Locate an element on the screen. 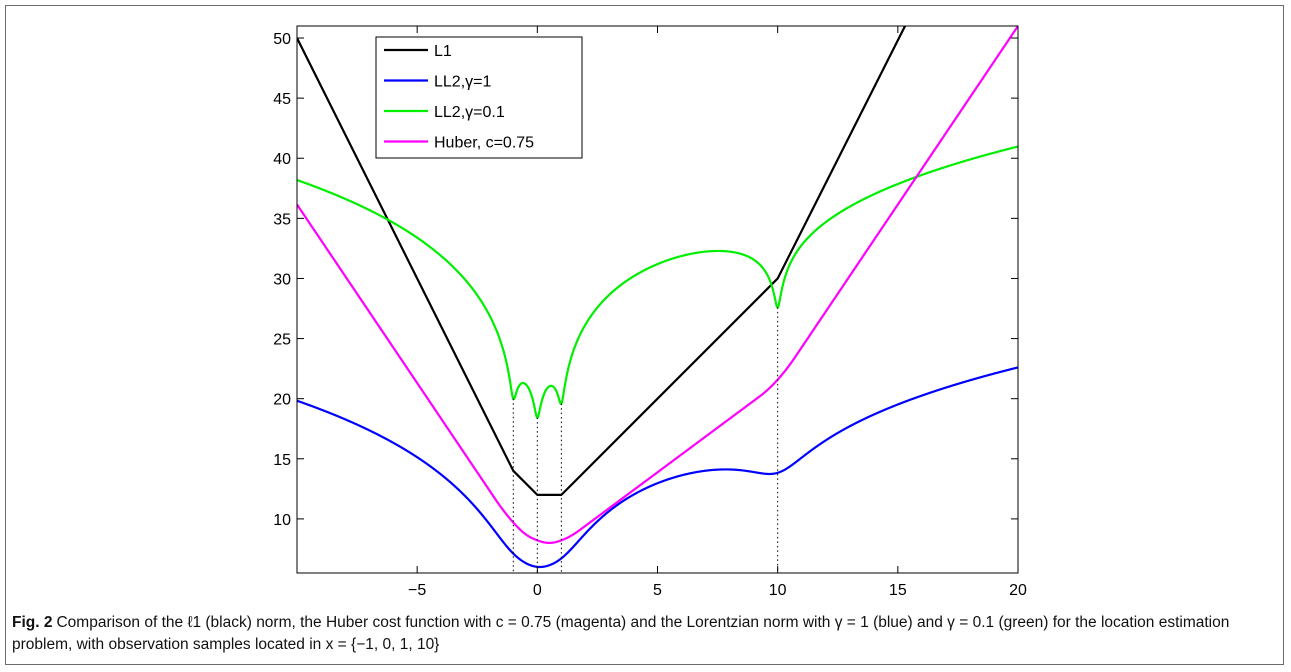 This screenshot has height=672, width=1291. figure-label: Fig. 2 is located at coordinates (32, 622).